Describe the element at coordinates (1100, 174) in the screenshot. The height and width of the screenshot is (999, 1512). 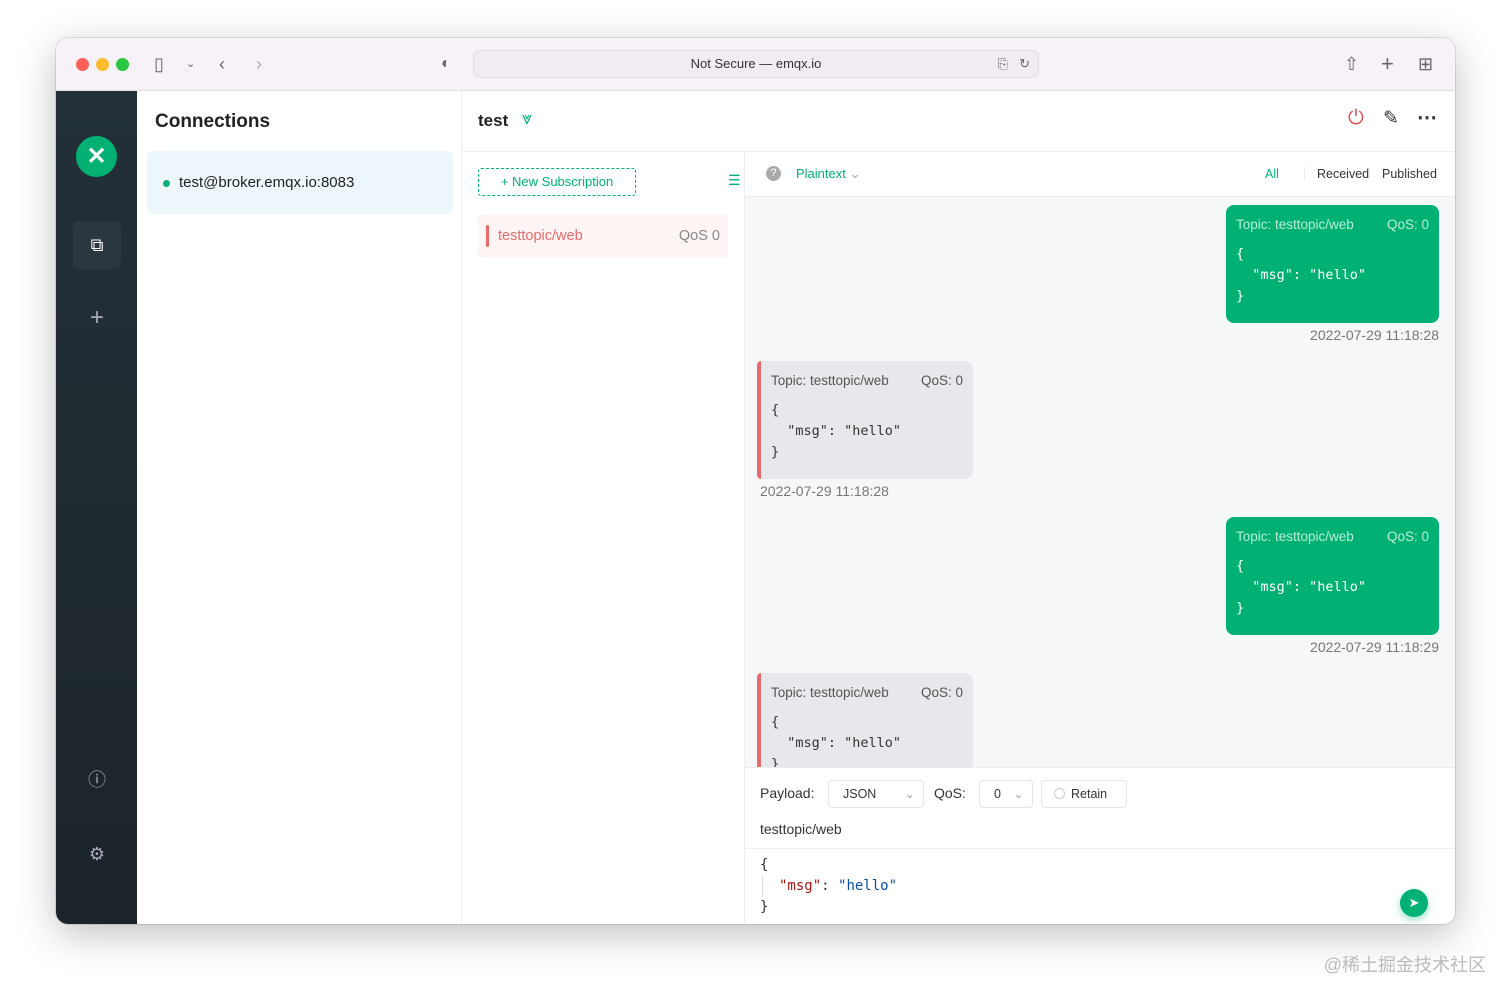
I see `messages-toolbar: ? Plaintext ⌄ All Received Published` at that location.